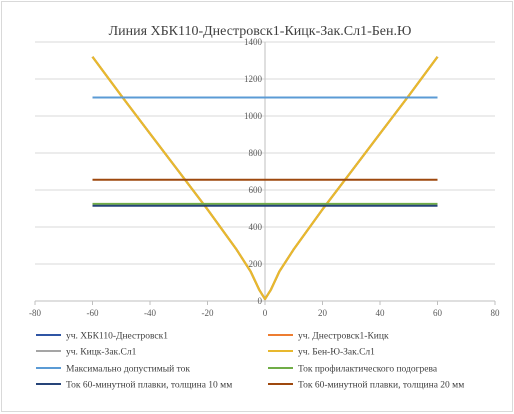  Describe the element at coordinates (101, 353) in the screenshot. I see `legend-label-2: уч. Кицк-Зак.Сл1` at that location.